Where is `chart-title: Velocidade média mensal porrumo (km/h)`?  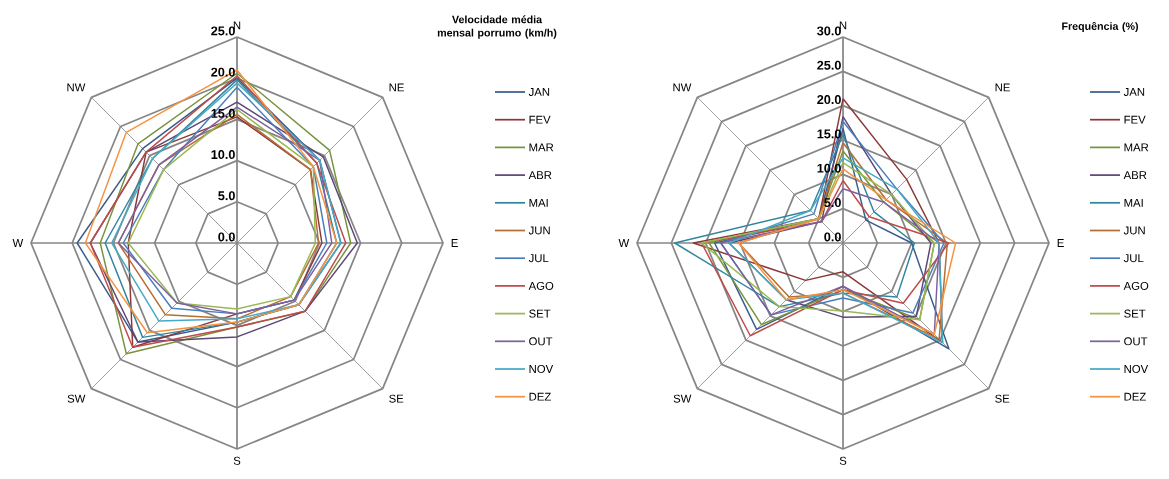 chart-title: Velocidade média mensal porrumo (km/h) is located at coordinates (497, 27).